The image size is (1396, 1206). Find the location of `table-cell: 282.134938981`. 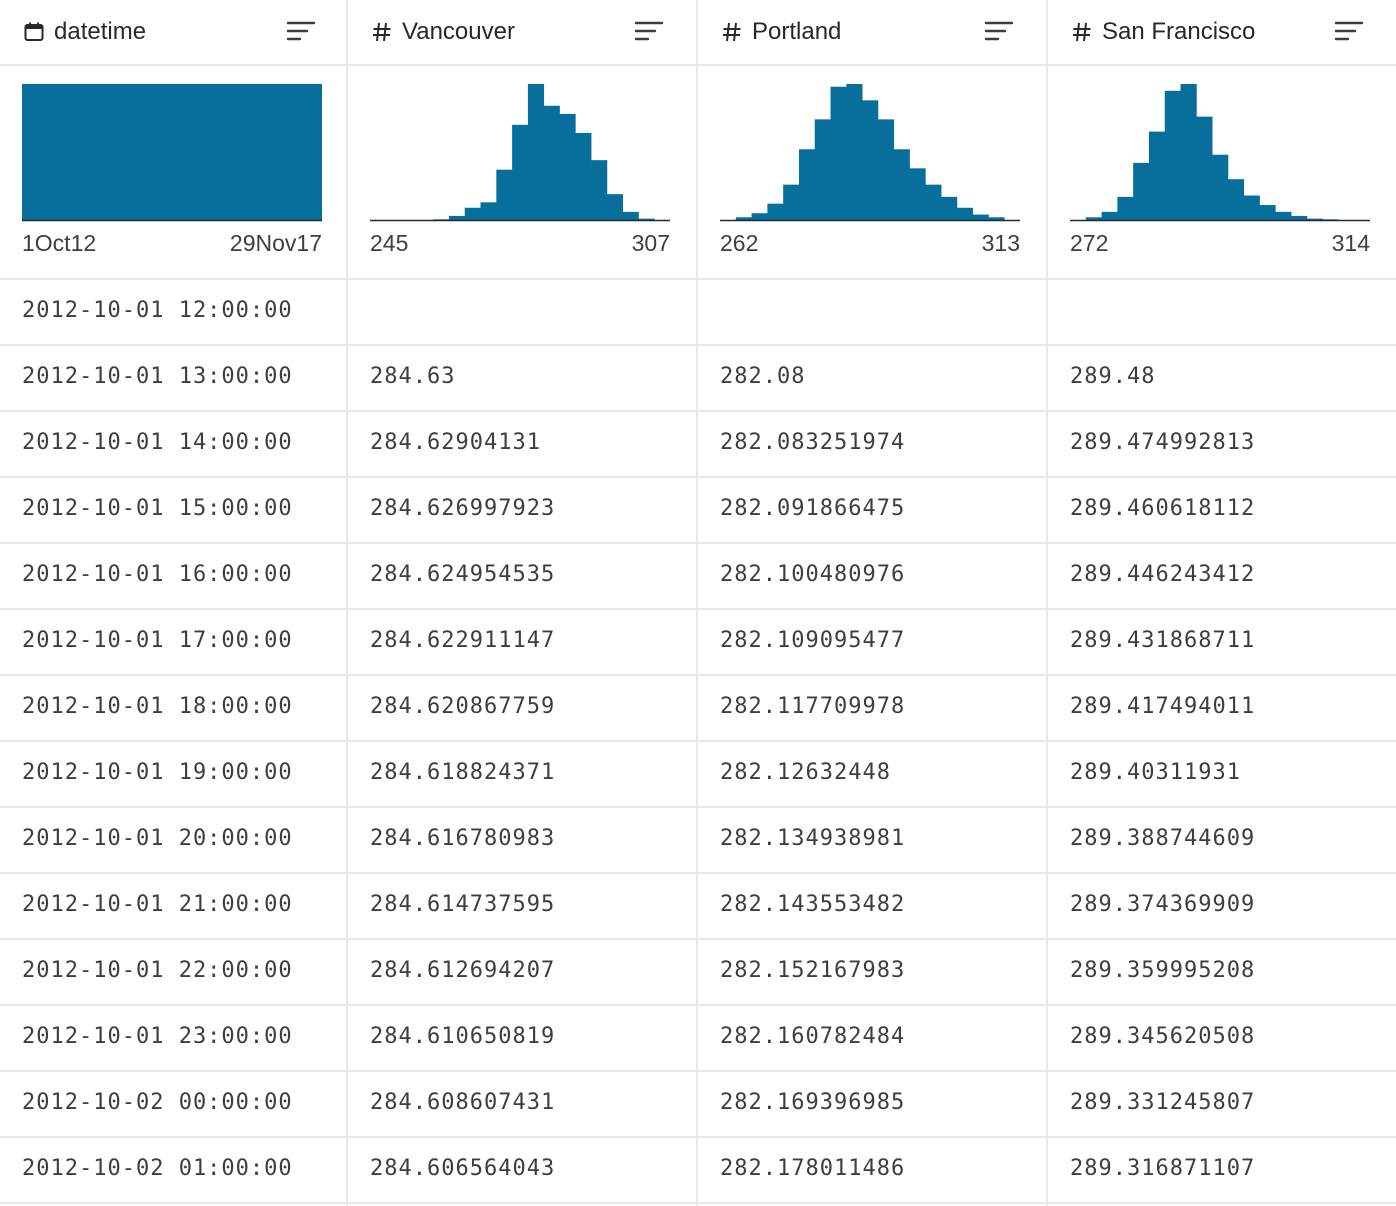

table-cell: 282.134938981 is located at coordinates (813, 838).